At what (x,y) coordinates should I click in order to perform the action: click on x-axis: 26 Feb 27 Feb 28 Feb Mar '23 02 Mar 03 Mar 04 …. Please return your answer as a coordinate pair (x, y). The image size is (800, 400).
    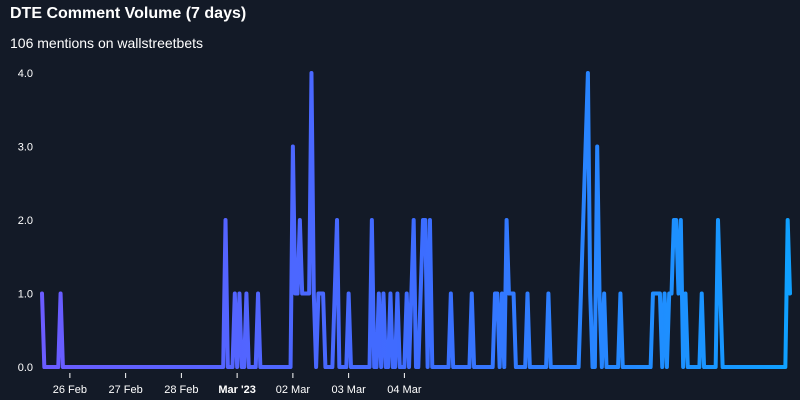
    Looking at the image, I should click on (237, 384).